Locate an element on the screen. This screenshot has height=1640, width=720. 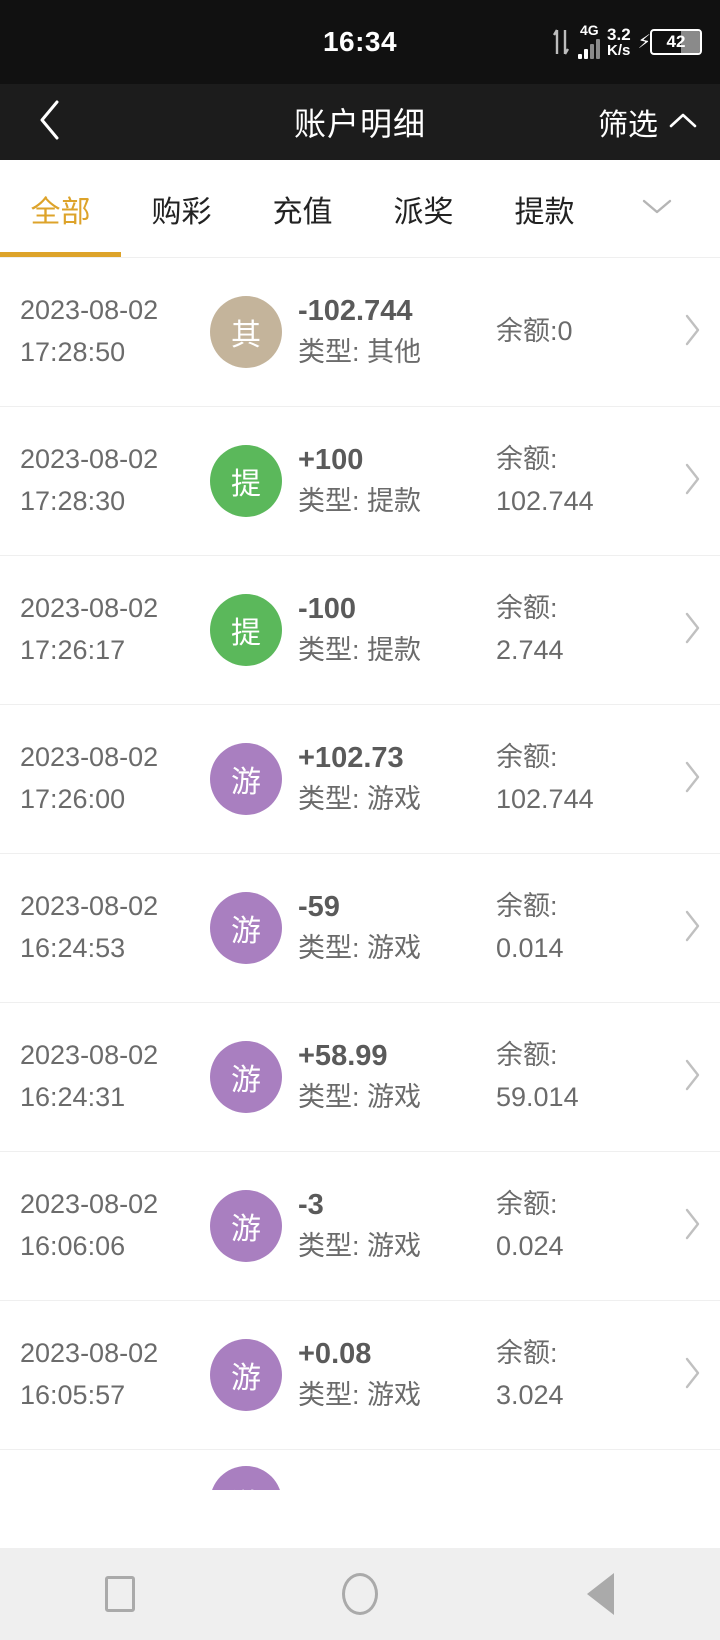
system-back-button is located at coordinates (600, 1594).